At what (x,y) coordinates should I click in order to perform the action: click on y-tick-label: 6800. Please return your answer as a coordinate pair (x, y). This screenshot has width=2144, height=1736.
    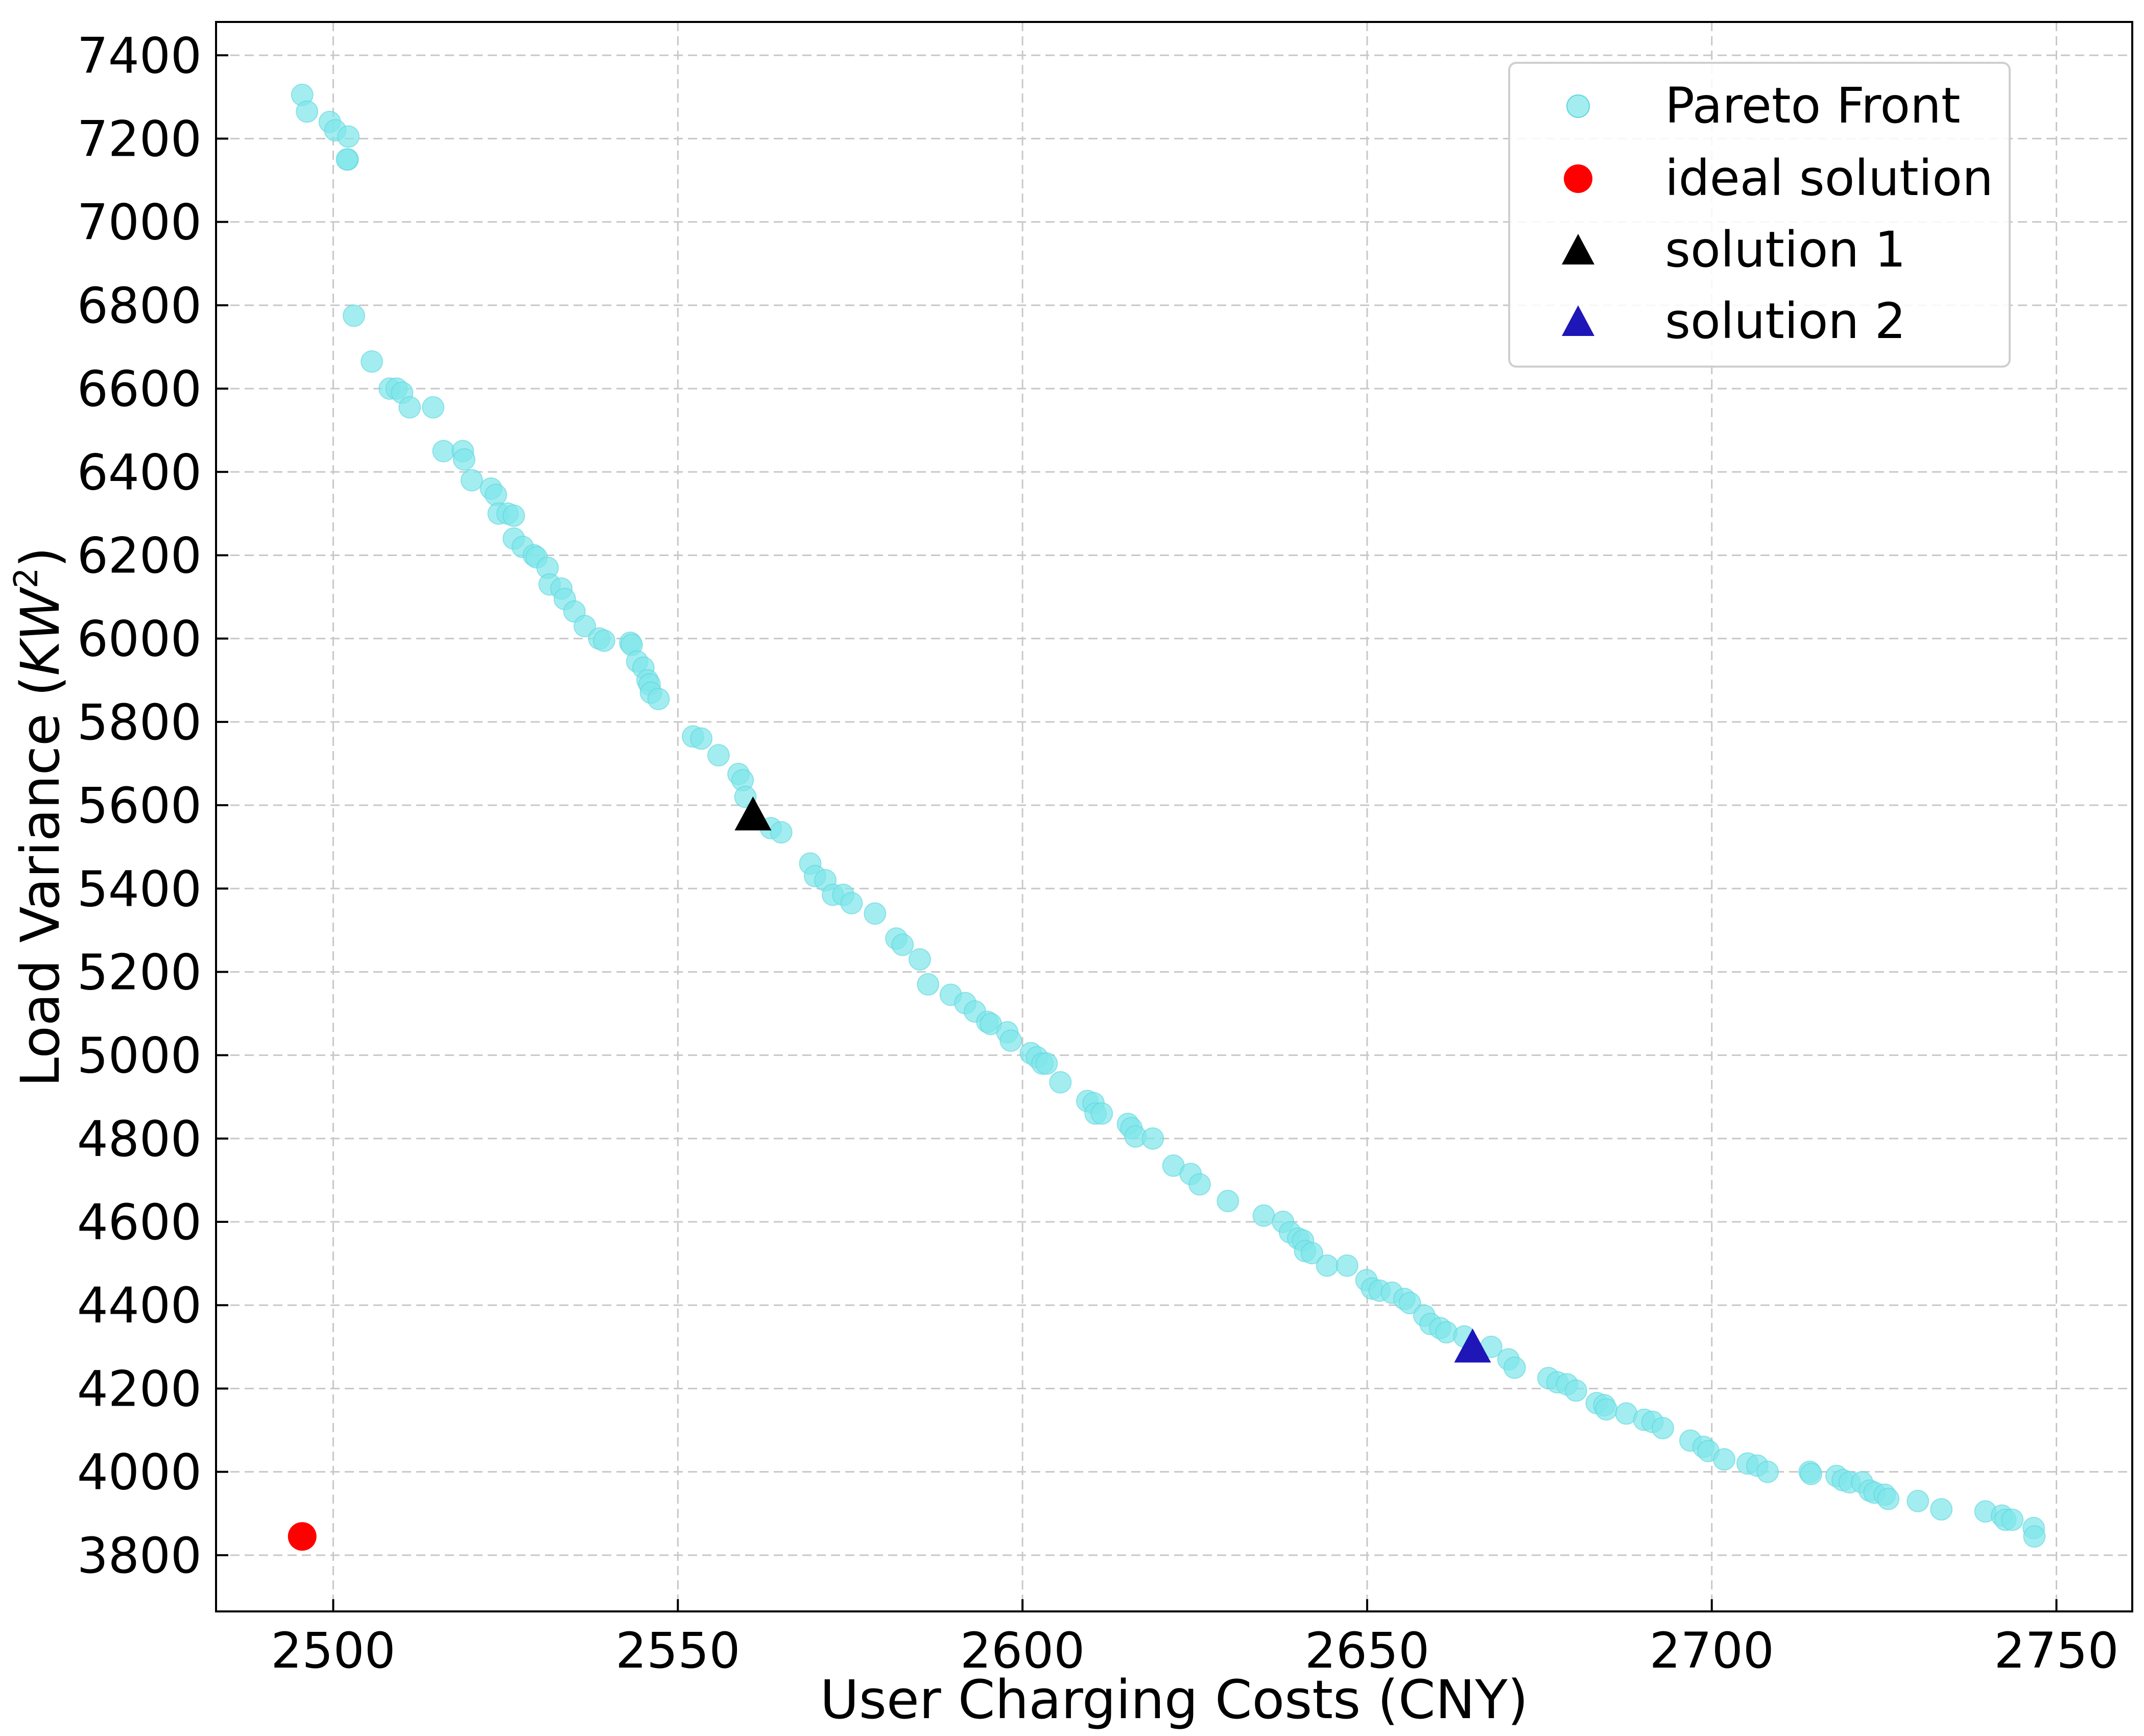
    Looking at the image, I should click on (140, 305).